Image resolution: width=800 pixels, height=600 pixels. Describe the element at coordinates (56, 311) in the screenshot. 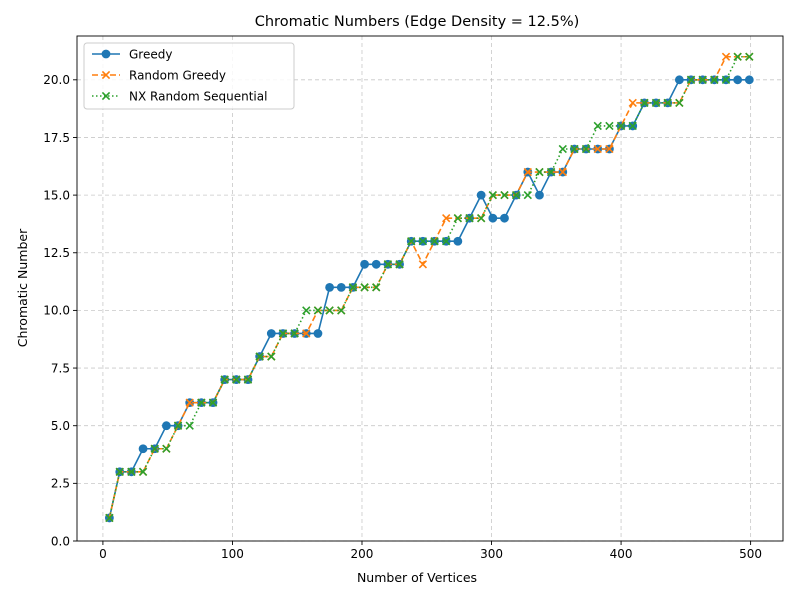

I see `y-tick-label: 10.0` at that location.